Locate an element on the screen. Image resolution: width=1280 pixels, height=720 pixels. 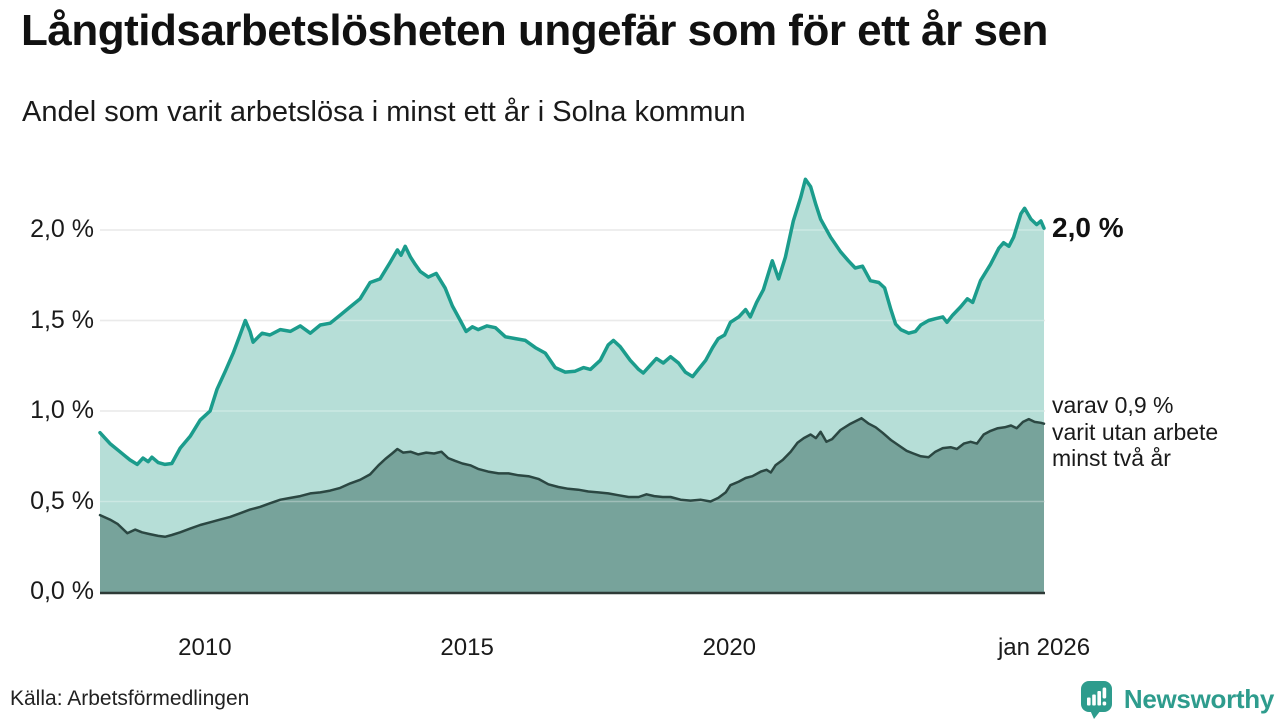
line-minst-tva-ar is located at coordinates (572, 477).